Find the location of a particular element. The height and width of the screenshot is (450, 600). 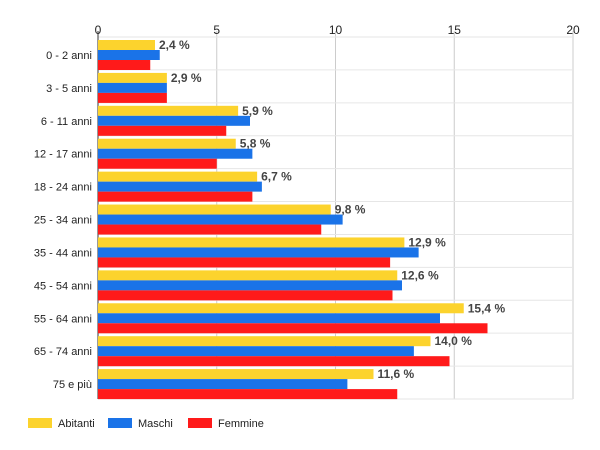

category-label-0: 0 - 2 anni is located at coordinates (69, 56).